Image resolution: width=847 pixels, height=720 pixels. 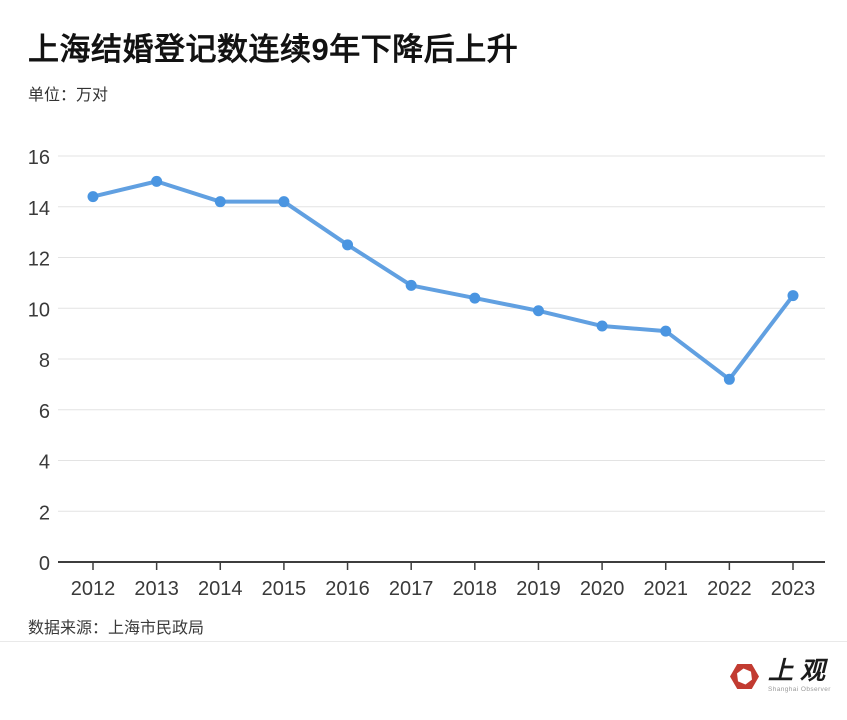 What do you see at coordinates (602, 589) in the screenshot?
I see `x-axis-label: 2020` at bounding box center [602, 589].